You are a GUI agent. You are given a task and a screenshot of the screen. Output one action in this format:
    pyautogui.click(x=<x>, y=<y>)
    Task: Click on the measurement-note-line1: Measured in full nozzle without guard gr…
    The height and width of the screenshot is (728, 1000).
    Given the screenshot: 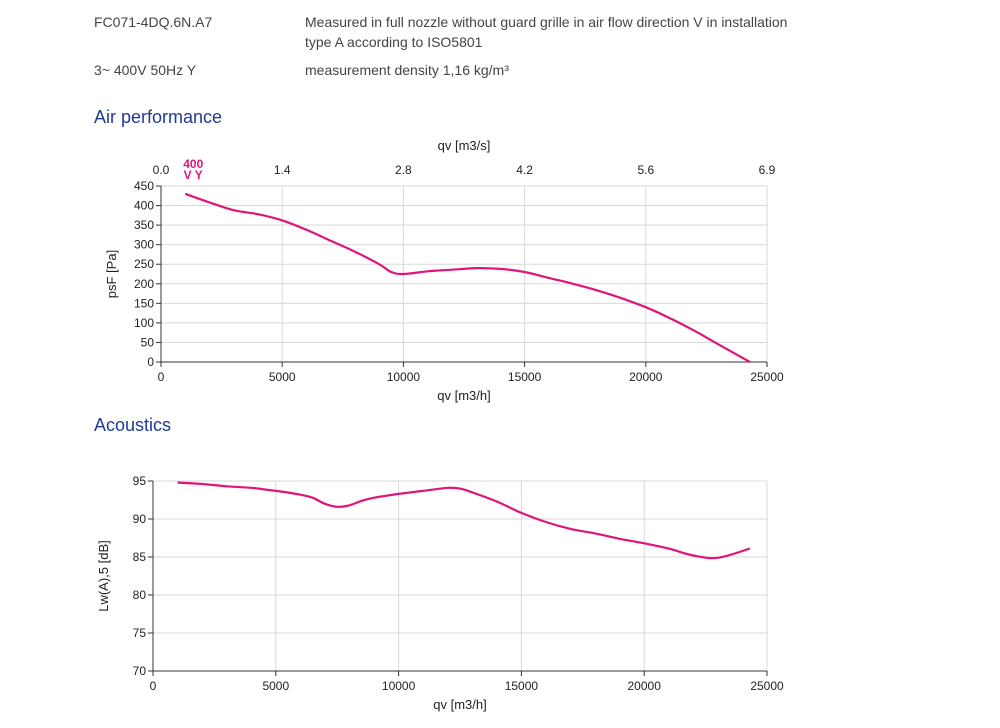 What is the action you would take?
    pyautogui.click(x=546, y=22)
    